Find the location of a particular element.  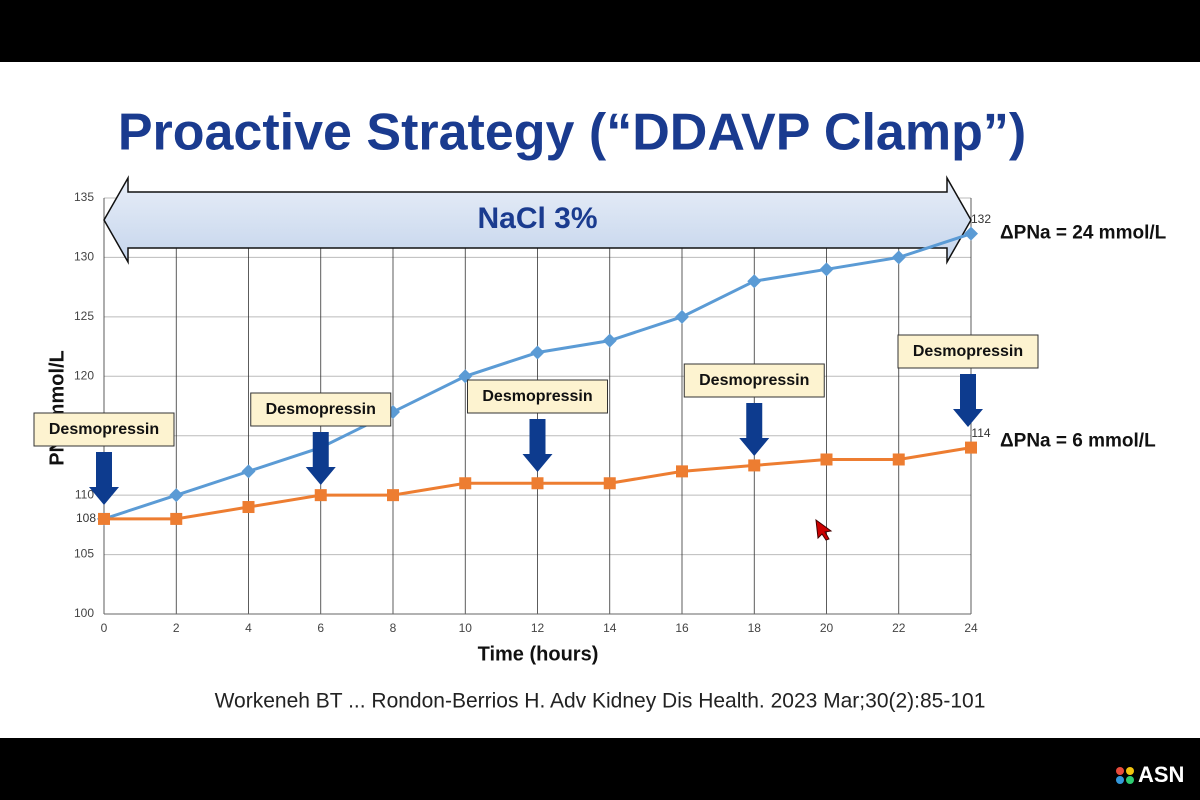

series-note: ΔPNa = 24 mmol/L is located at coordinates (1083, 233).